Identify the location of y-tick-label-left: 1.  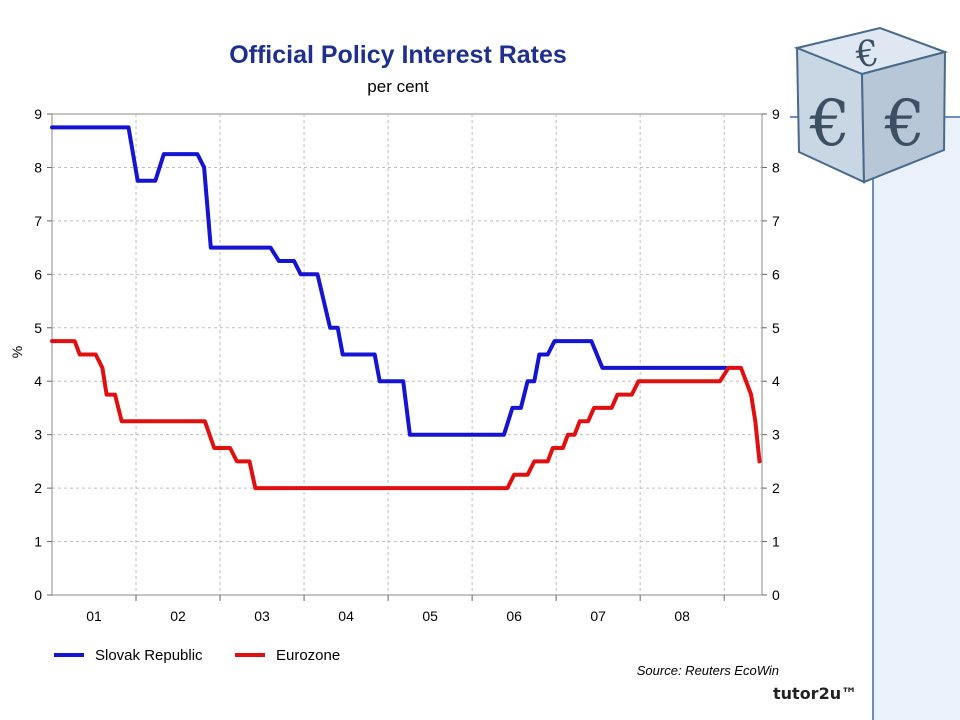
(38, 542).